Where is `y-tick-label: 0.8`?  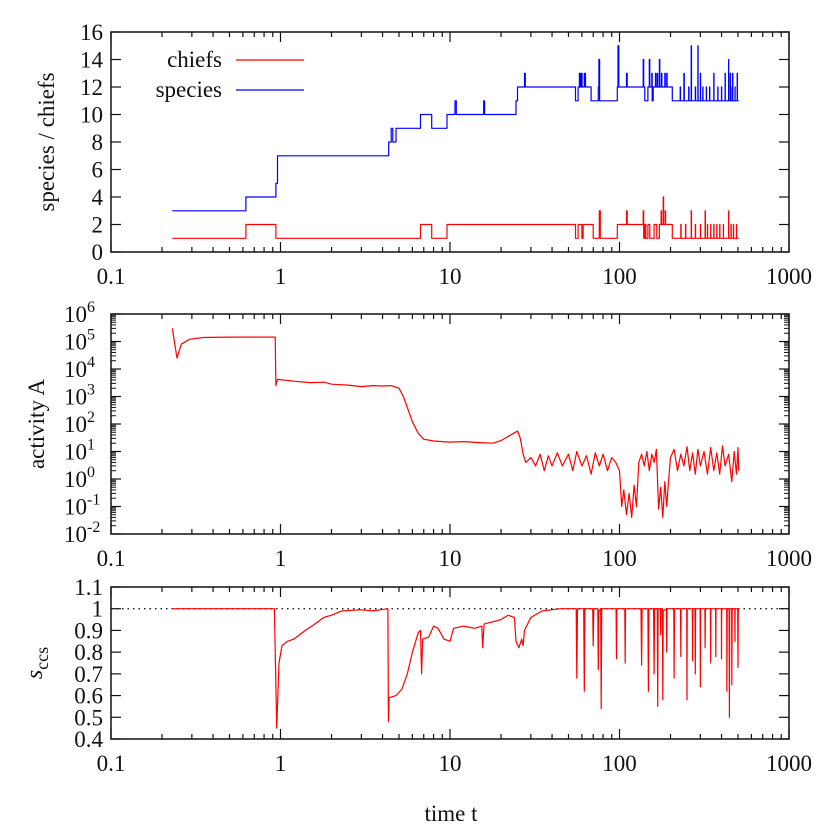 y-tick-label: 0.8 is located at coordinates (88, 652).